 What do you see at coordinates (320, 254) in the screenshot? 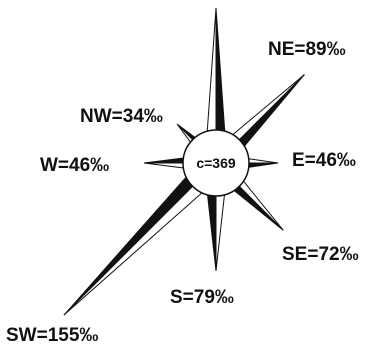
I see `label-se: SE=72‰` at bounding box center [320, 254].